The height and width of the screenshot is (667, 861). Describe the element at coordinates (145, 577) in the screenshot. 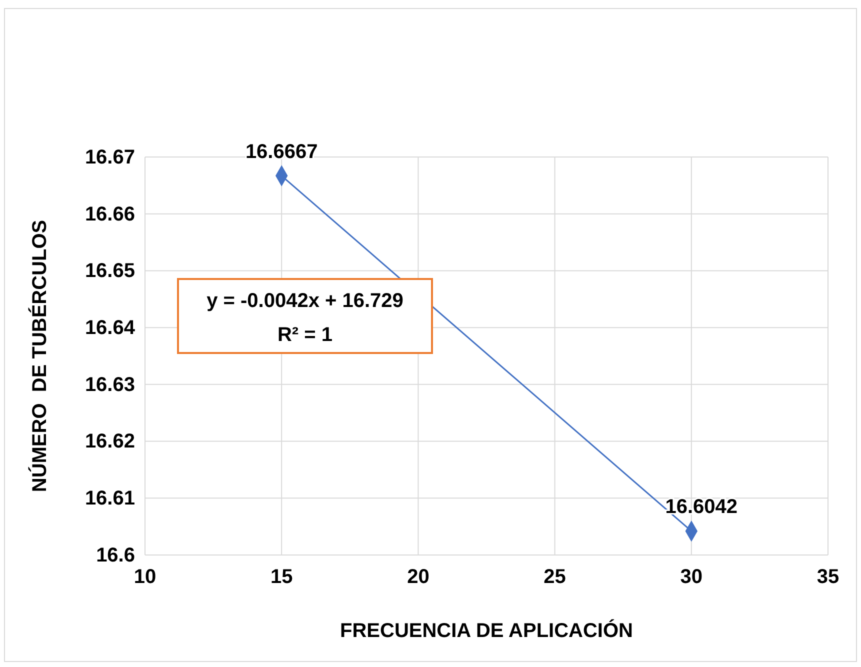

I see `x-tick-label: 10` at that location.